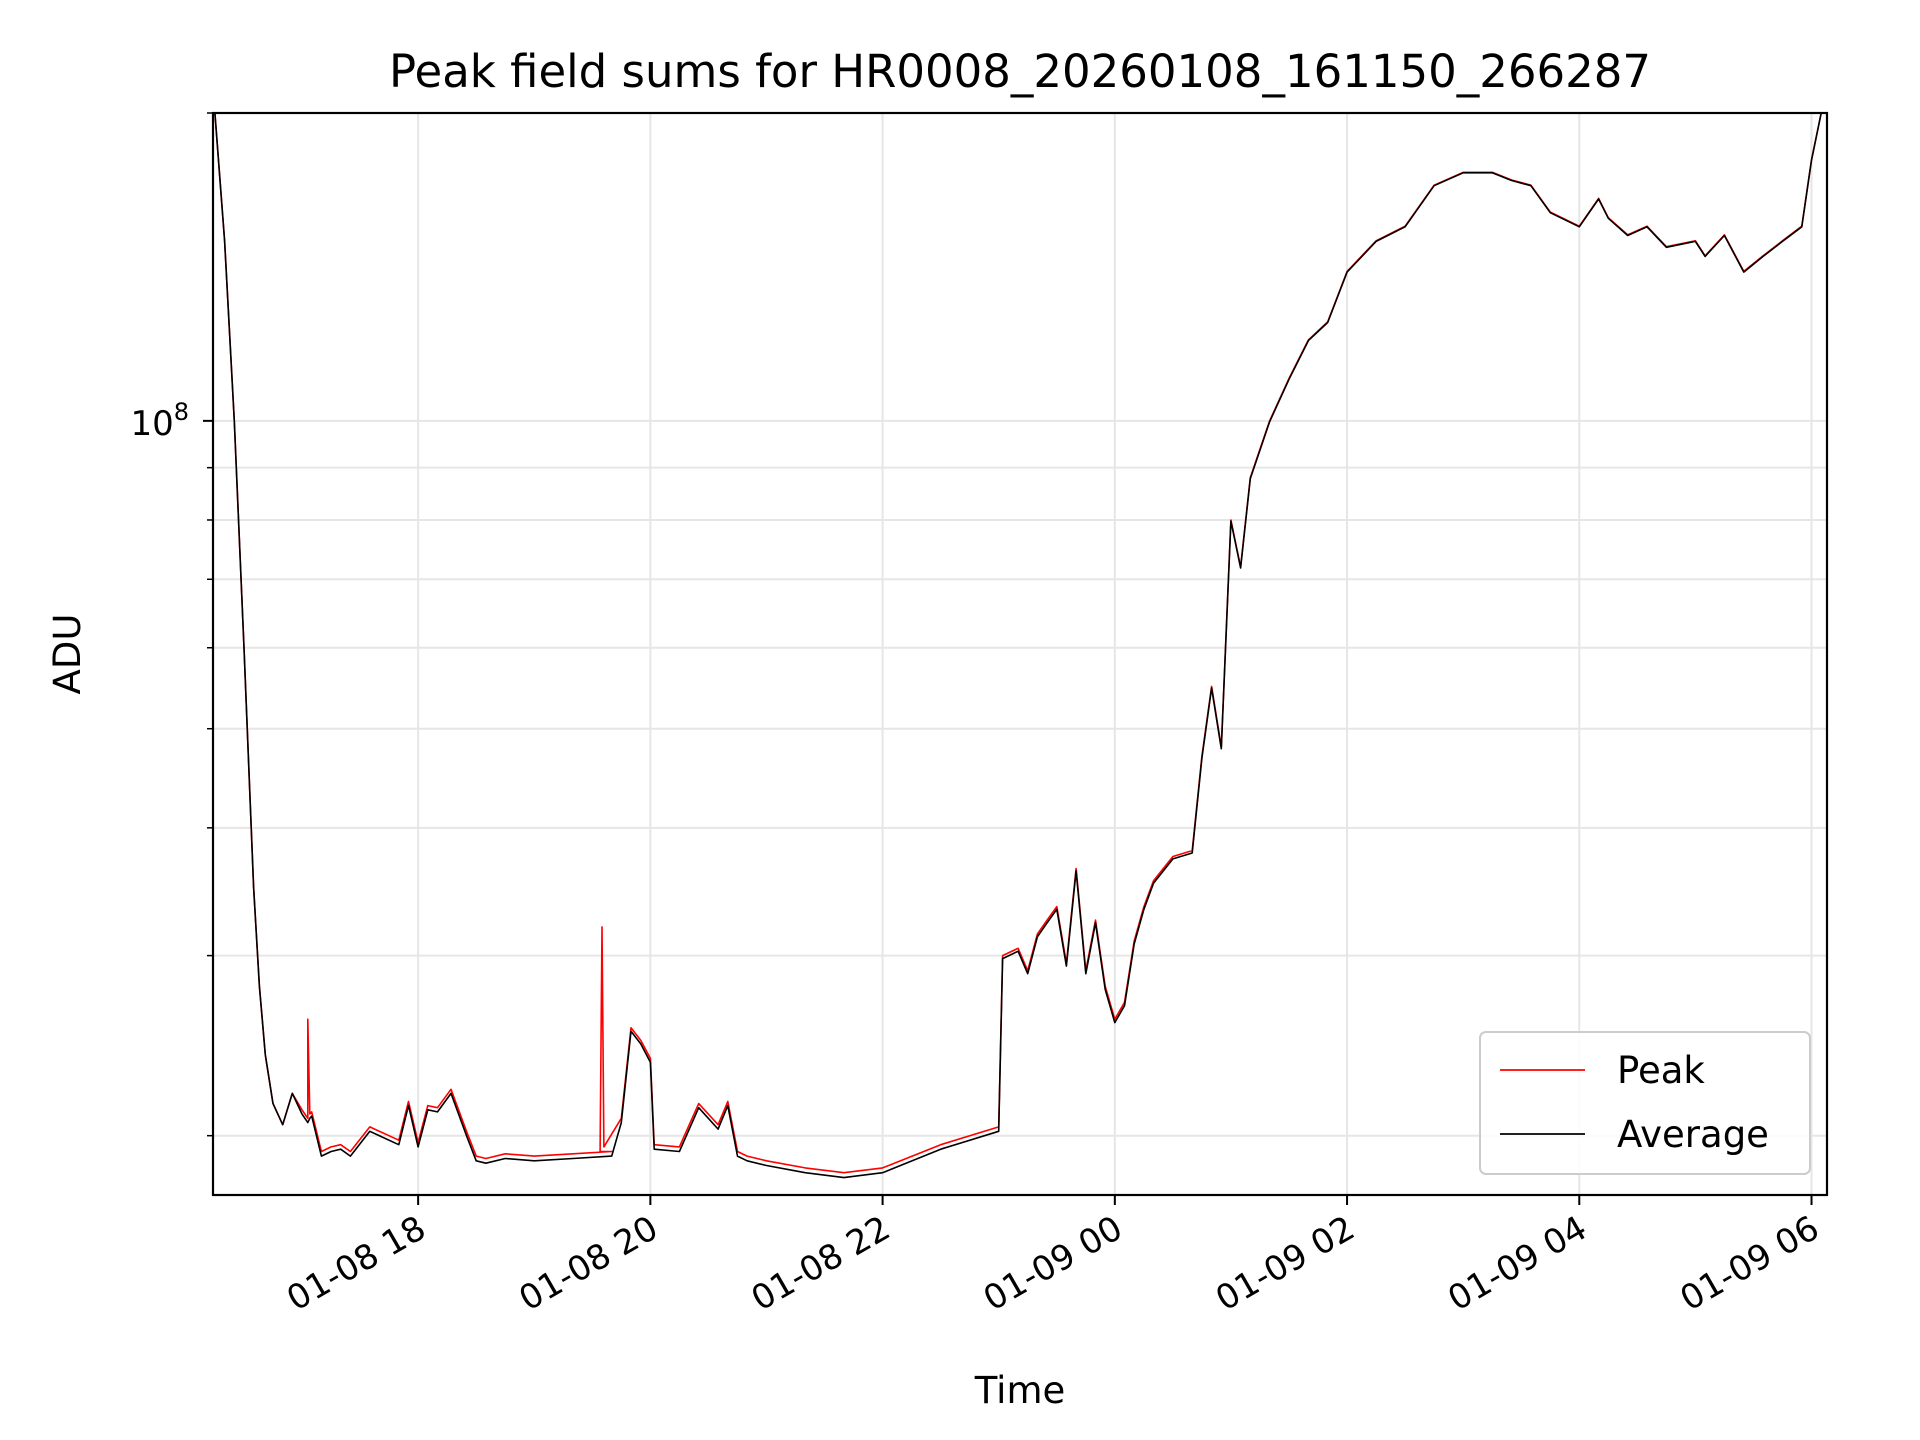  What do you see at coordinates (1661, 1070) in the screenshot?
I see `legend-label-peak: Peak` at bounding box center [1661, 1070].